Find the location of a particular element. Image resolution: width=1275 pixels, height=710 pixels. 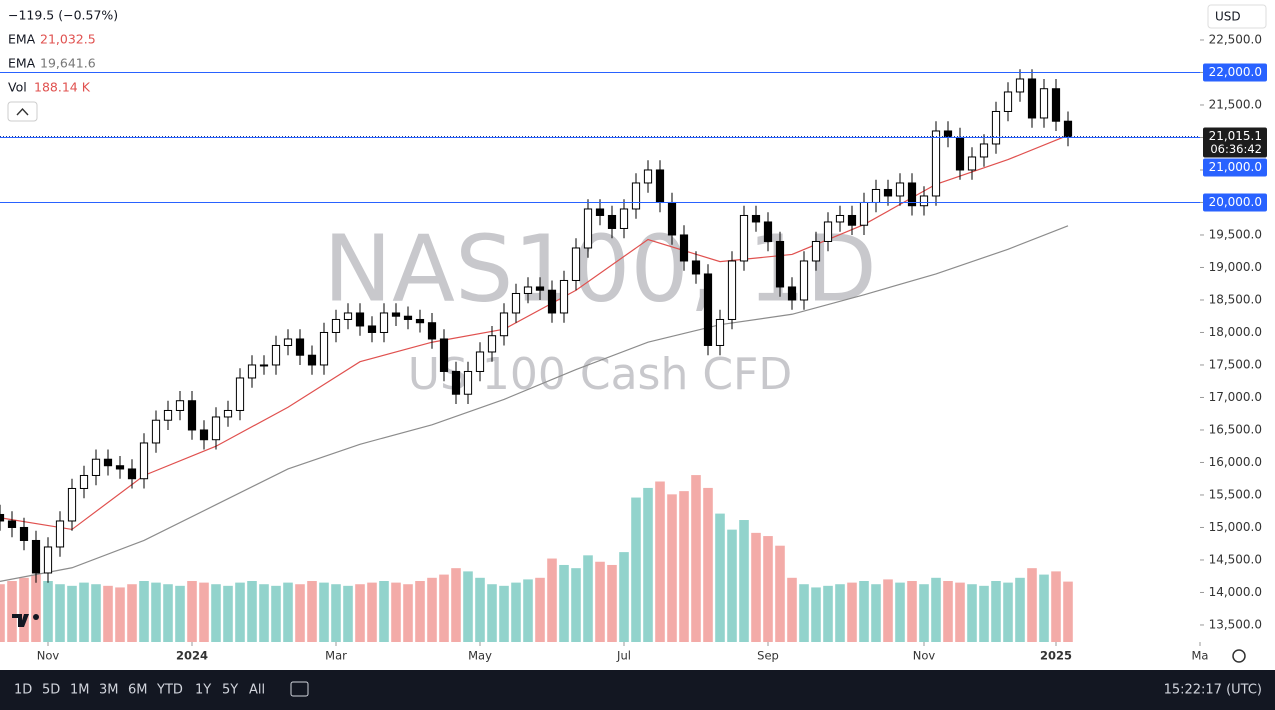

y-tick-label: 14,500.0 is located at coordinates (1235, 559).